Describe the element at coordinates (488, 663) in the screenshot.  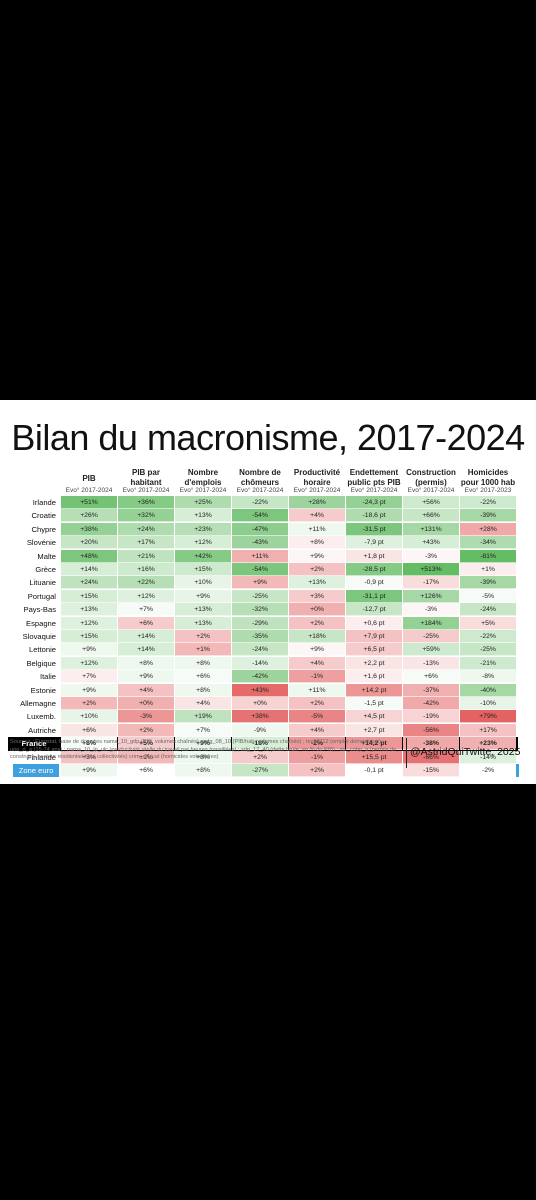
I see `table-cell: -21%` at that location.